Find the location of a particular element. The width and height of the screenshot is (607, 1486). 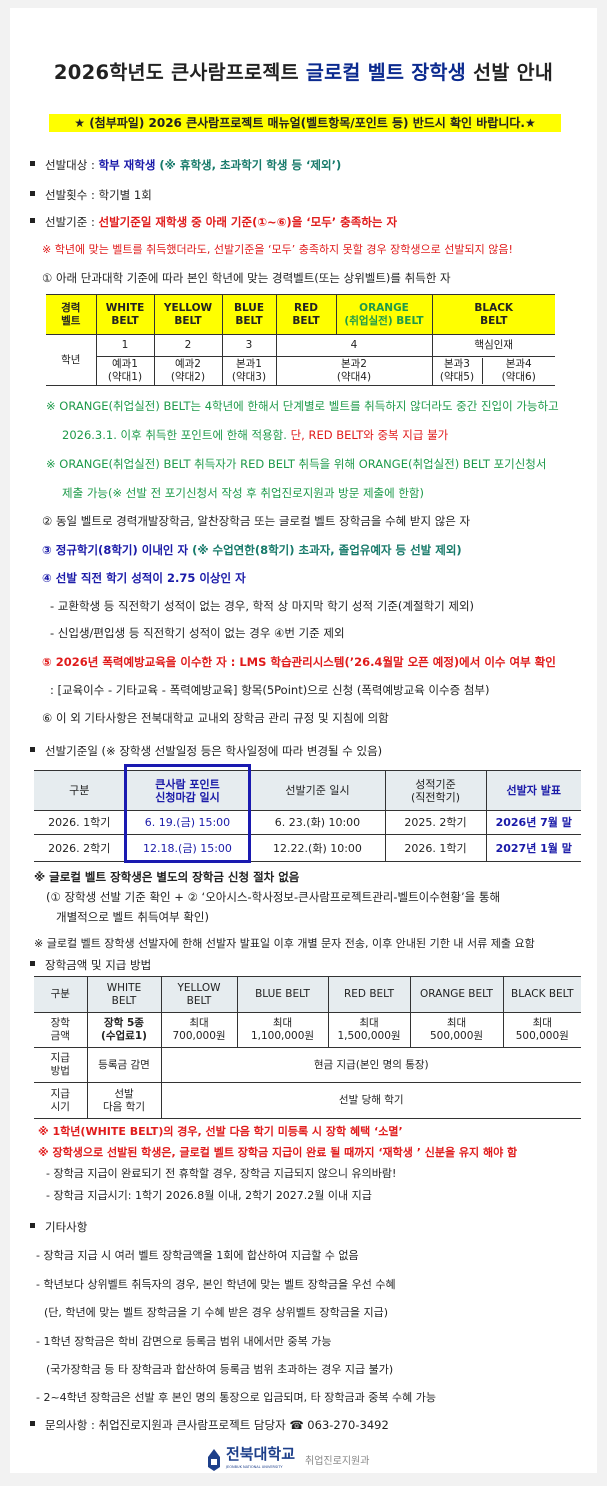

td: 현금 지급(본인 명의 통장) is located at coordinates (370, 1065).